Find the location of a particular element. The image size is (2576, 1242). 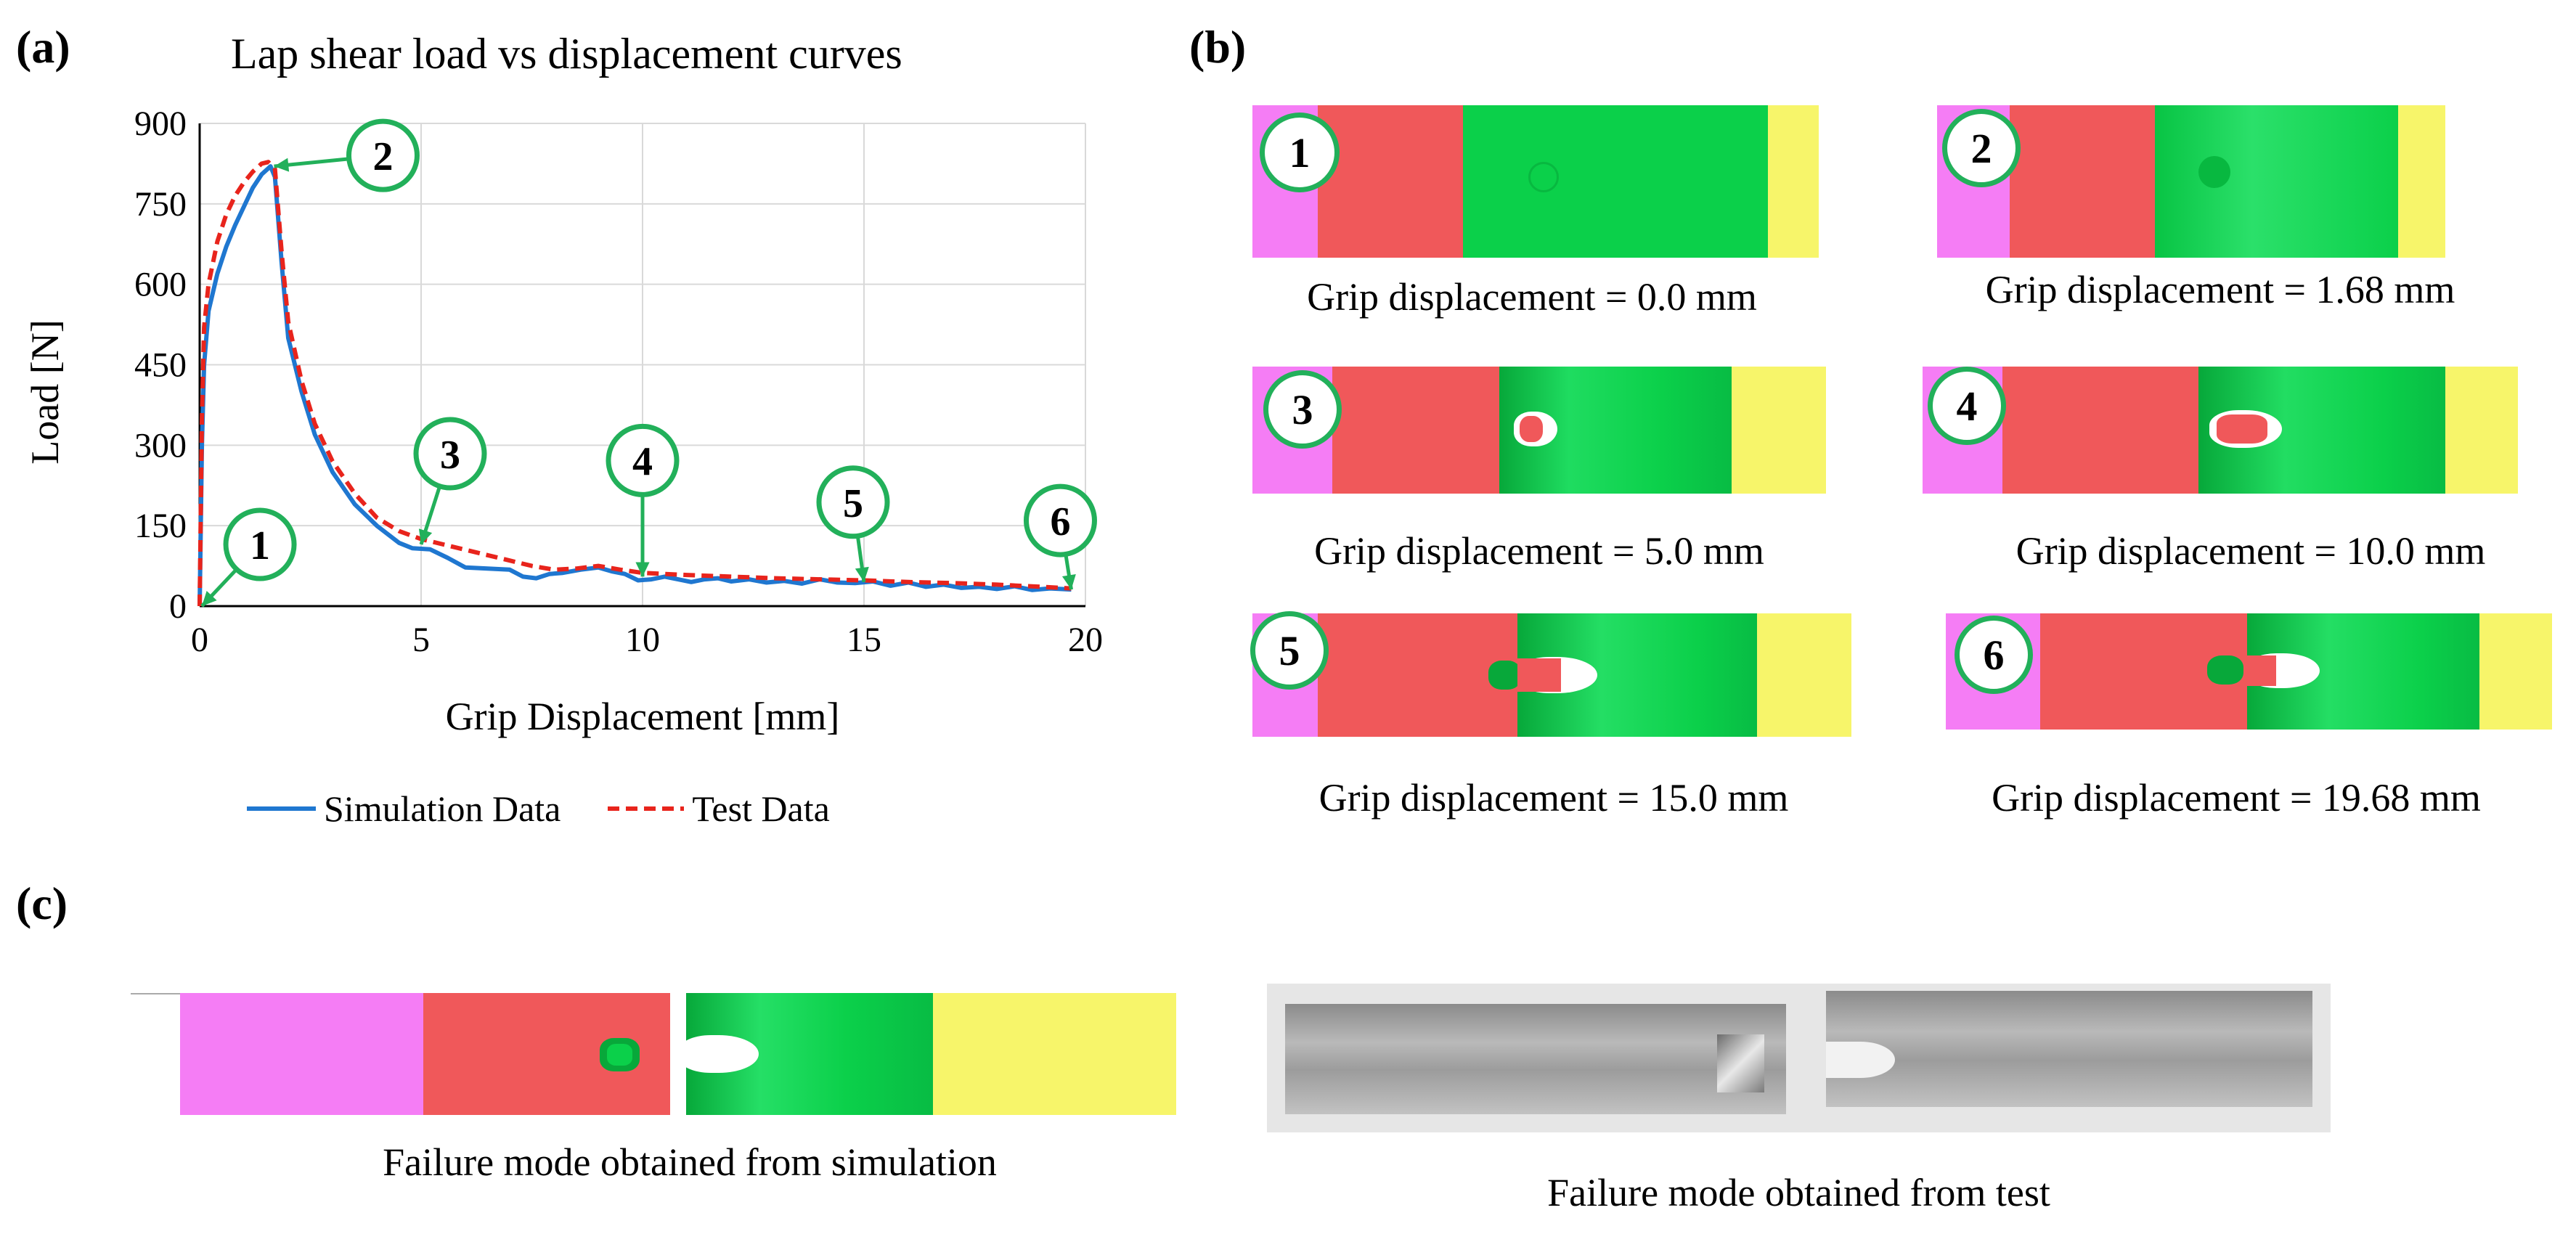

snapshot-caption-2: Grip displacement = 1.68 mm is located at coordinates (2220, 289).